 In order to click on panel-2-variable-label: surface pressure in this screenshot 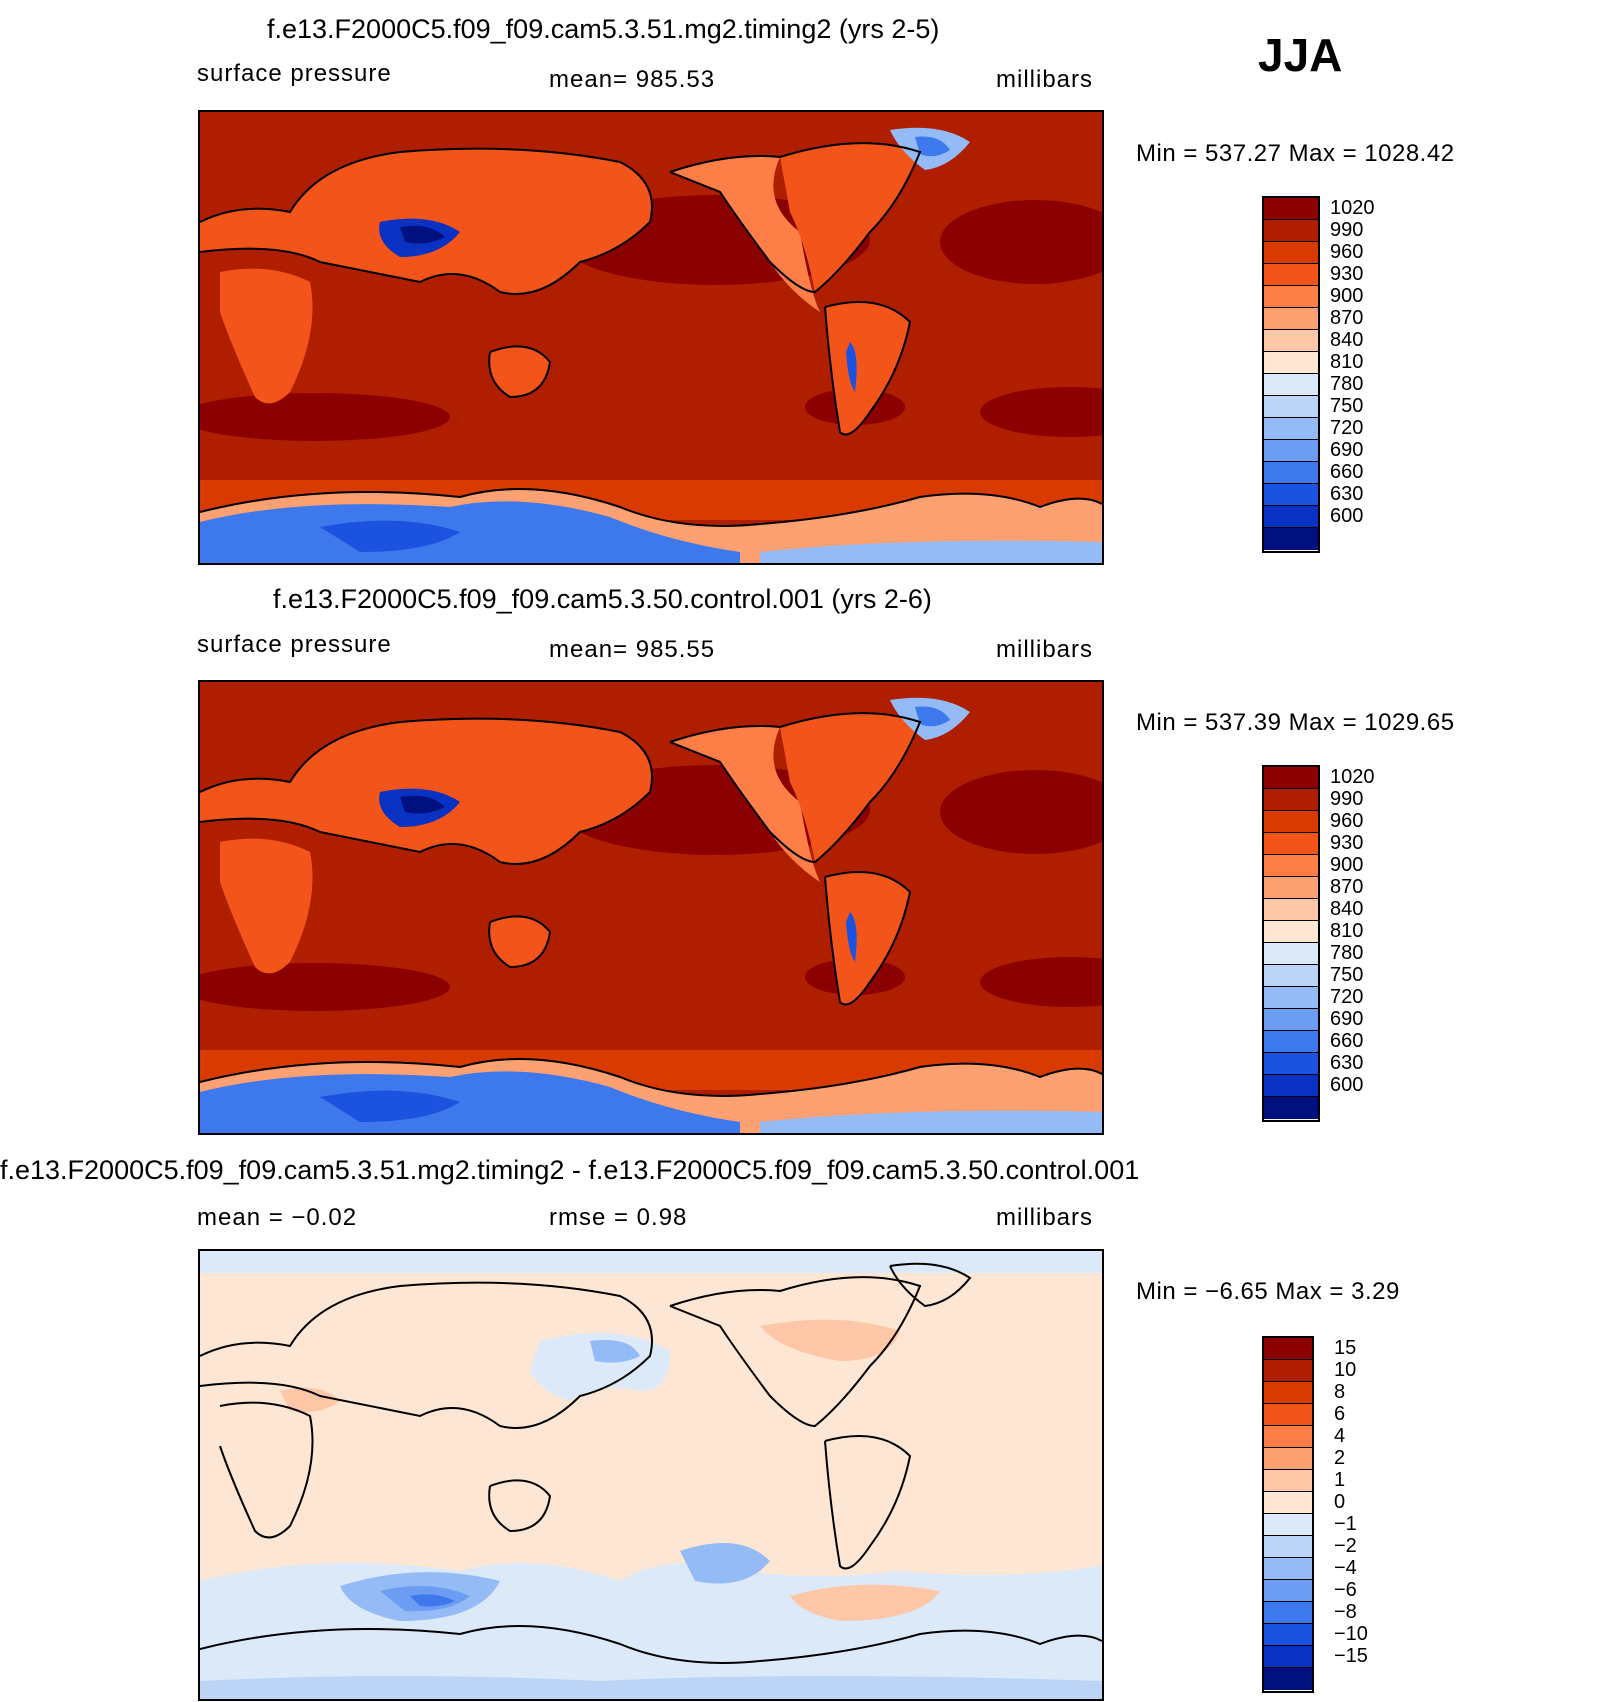, I will do `click(294, 644)`.